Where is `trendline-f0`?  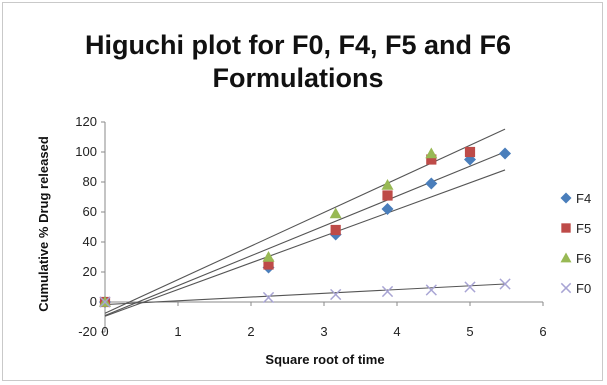 trendline-f0 is located at coordinates (305, 294).